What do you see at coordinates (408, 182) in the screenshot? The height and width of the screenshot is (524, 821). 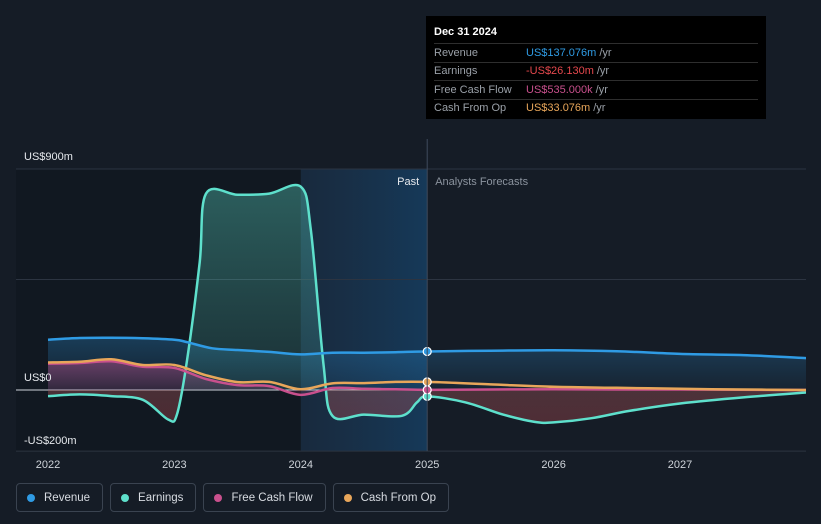 I see `past-label: Past` at bounding box center [408, 182].